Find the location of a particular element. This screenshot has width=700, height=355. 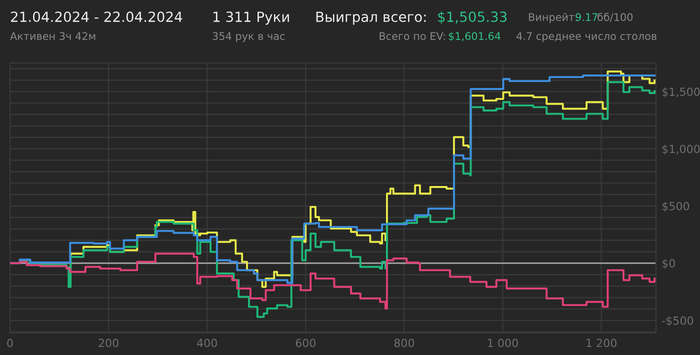

x-tick-label: 600 is located at coordinates (306, 343).